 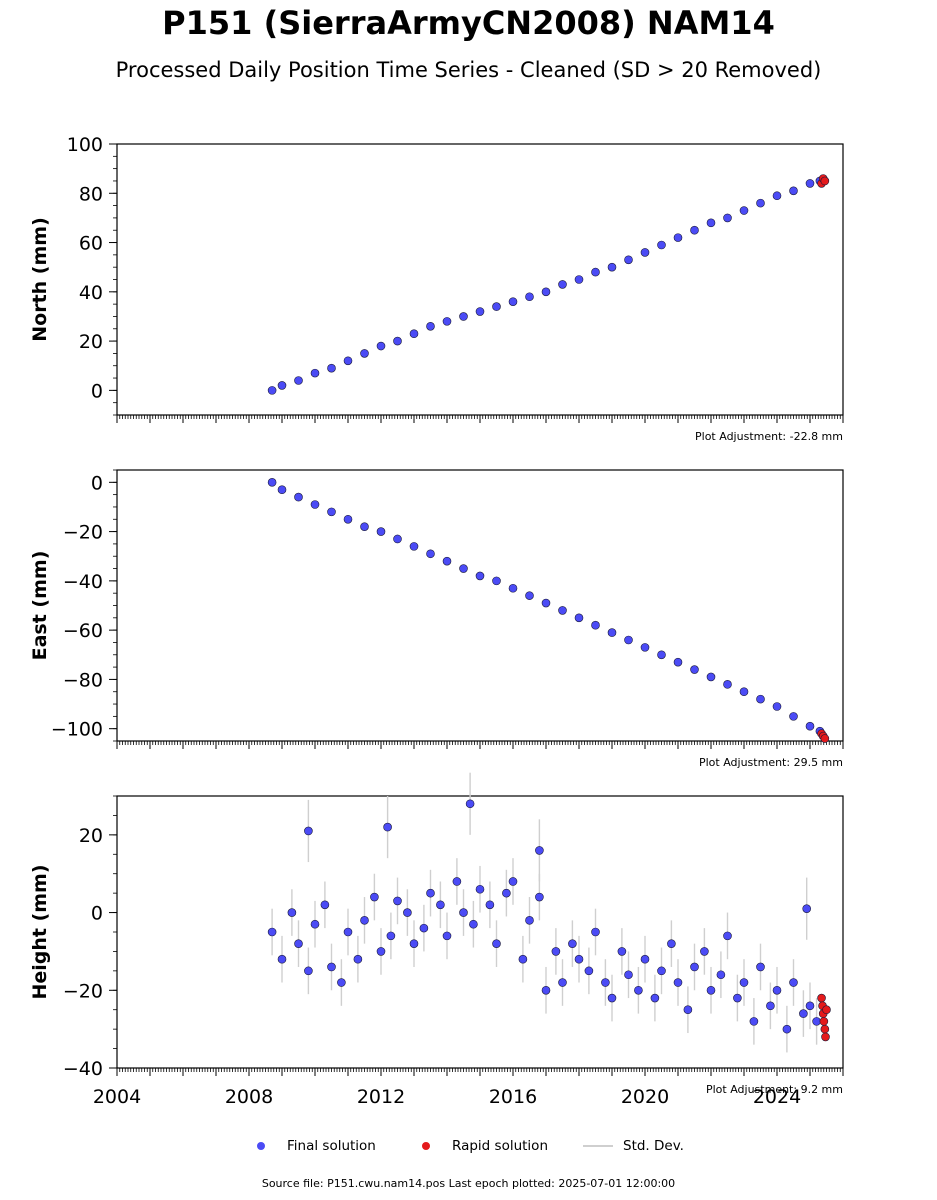 What do you see at coordinates (500, 1146) in the screenshot?
I see `legend-rapid-label: Rapid solution` at bounding box center [500, 1146].